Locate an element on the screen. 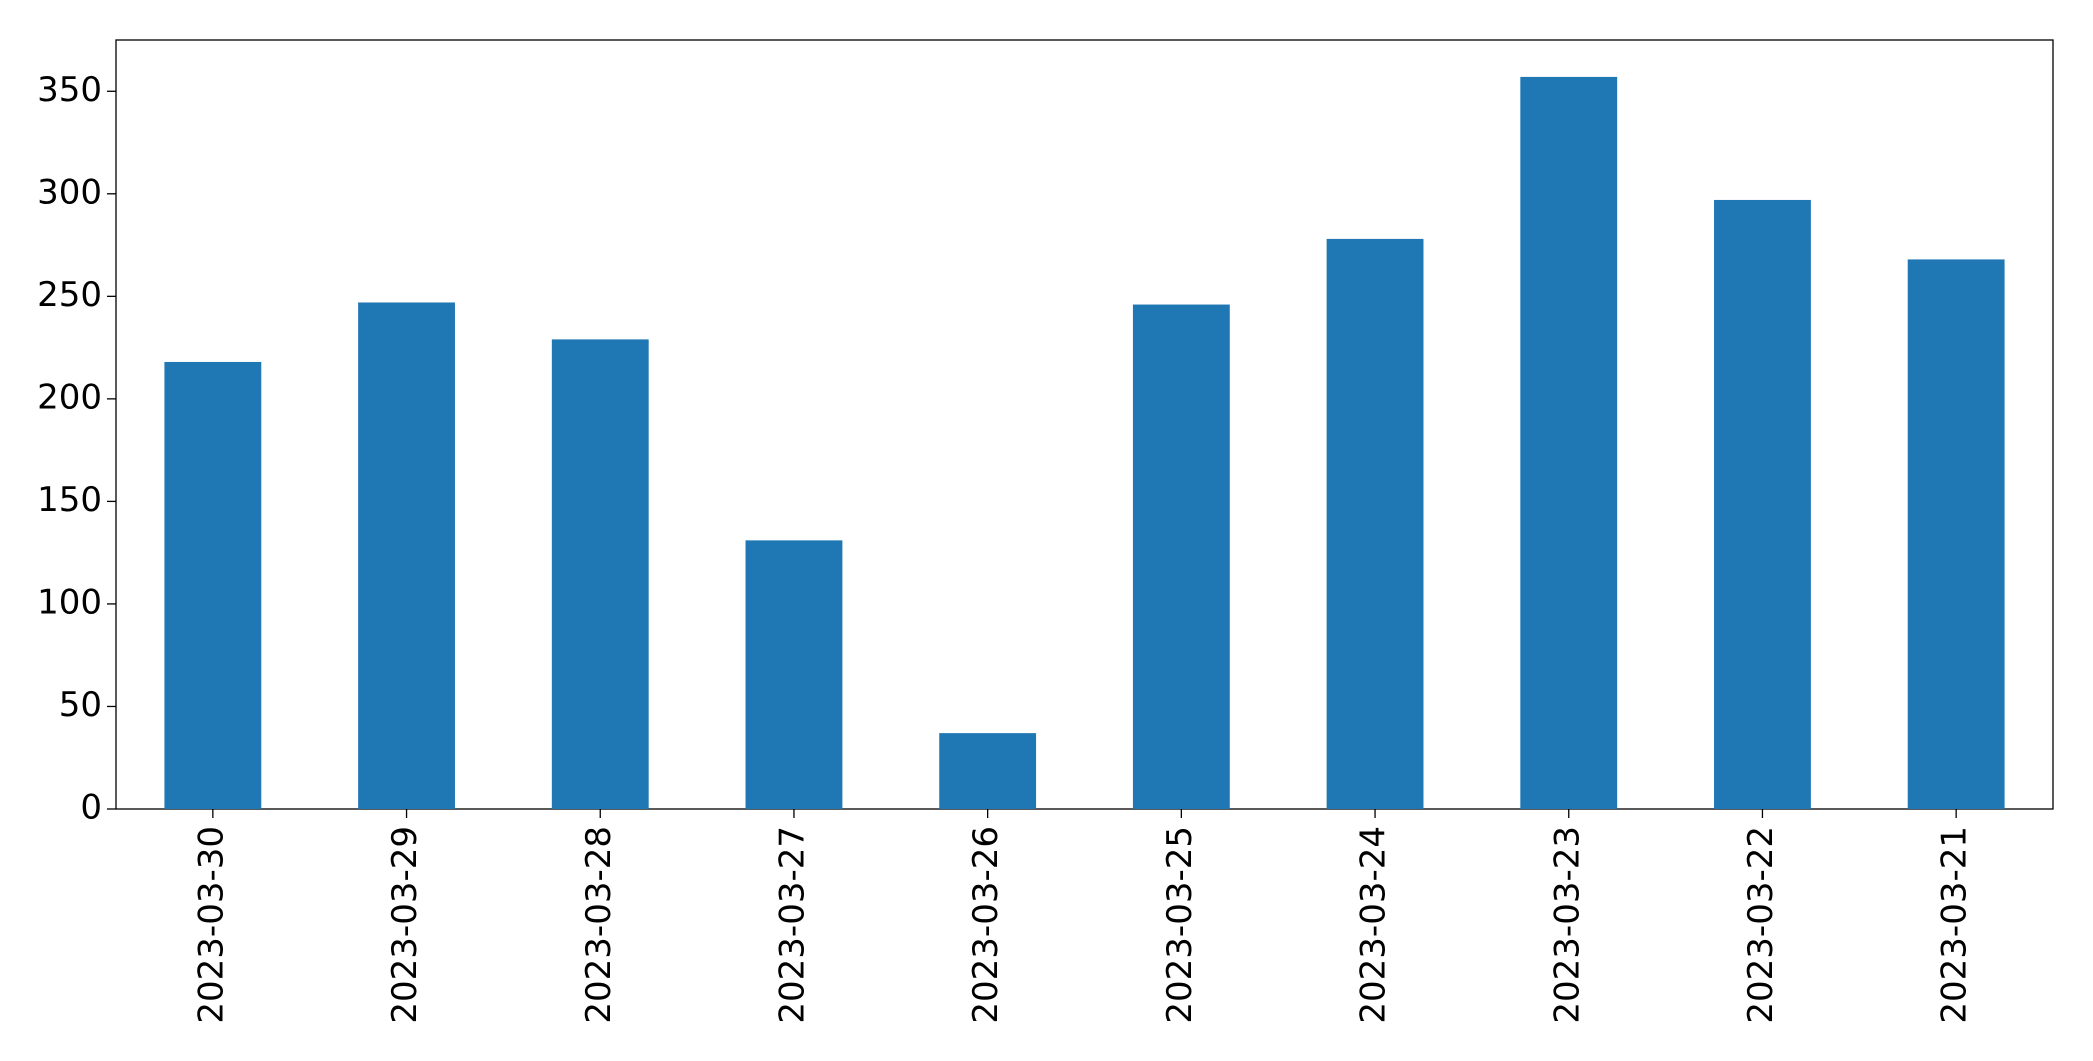 This screenshot has width=2093, height=1061. x-tick-label: 2023-03-28 is located at coordinates (599, 925).